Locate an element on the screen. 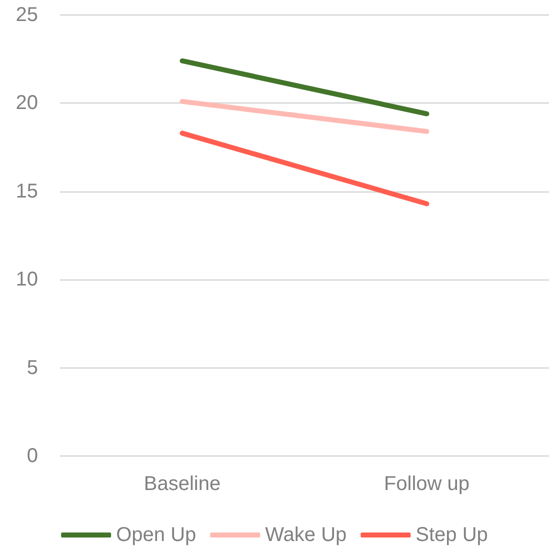  y-tick-label: 15 is located at coordinates (27, 191).